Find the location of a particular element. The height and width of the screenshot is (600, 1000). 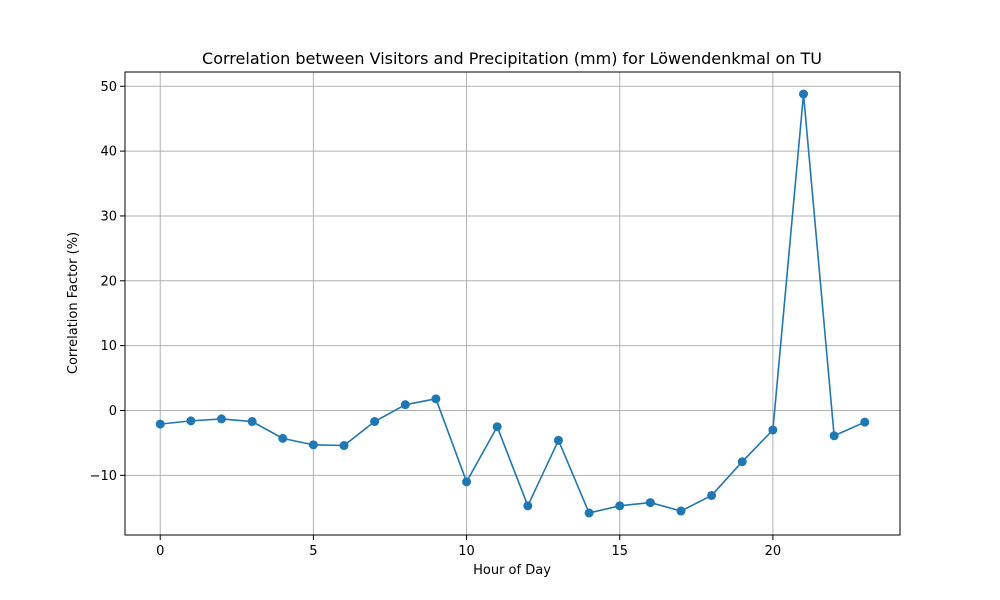

y-axis-label: Correlation Factor (%) is located at coordinates (73, 303).